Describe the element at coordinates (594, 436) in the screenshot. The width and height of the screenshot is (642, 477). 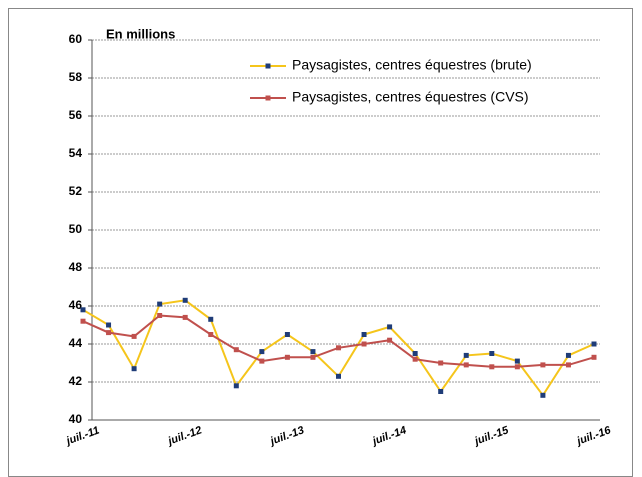
I see `x-tick-label: juil.-16` at that location.